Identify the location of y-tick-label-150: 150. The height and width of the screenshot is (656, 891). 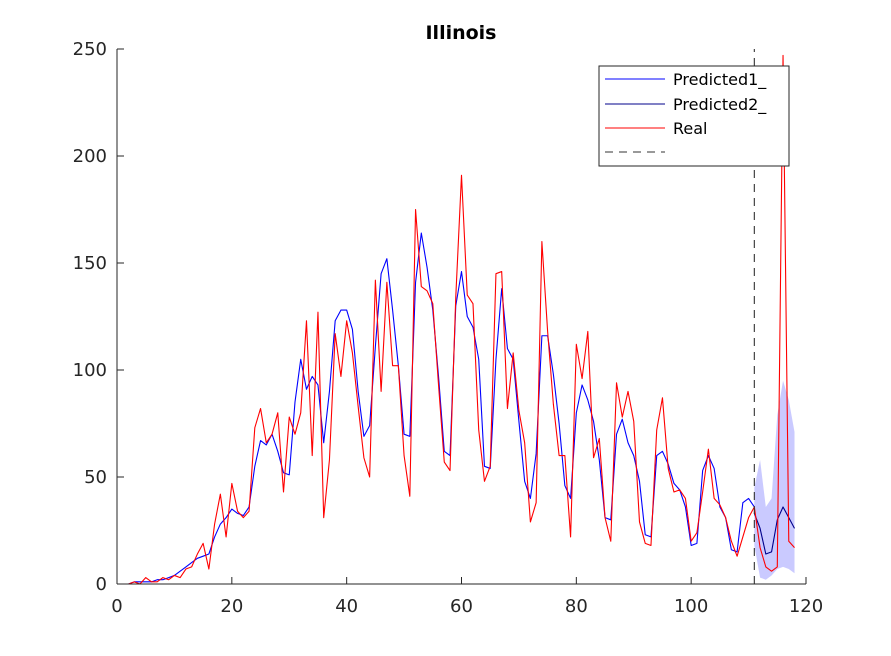
(90, 263).